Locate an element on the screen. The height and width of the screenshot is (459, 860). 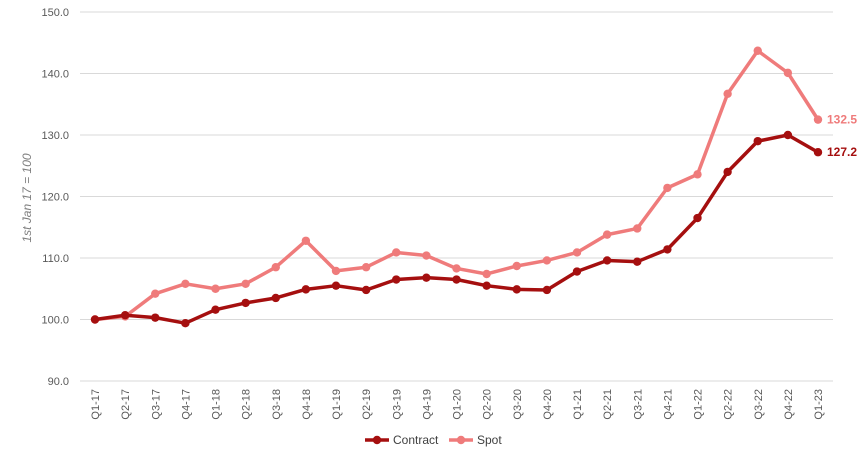
x-tick-label: Q4-17 is located at coordinates (186, 404).